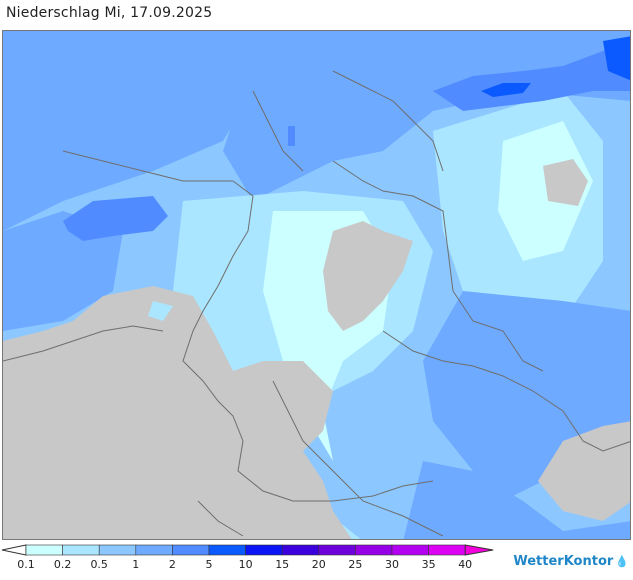 Image resolution: width=633 pixels, height=580 pixels. What do you see at coordinates (368, 276) in the screenshot?
I see `no-data-central` at bounding box center [368, 276].